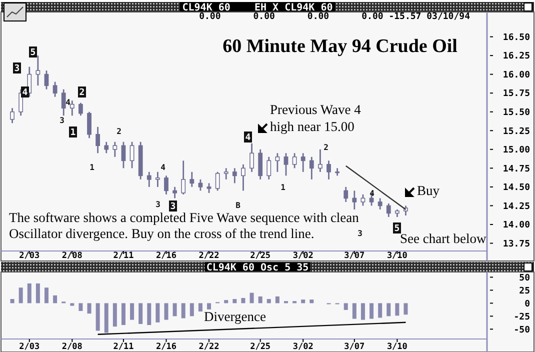 The image size is (535, 352). I want to click on chart-subtitle: CL94K 60 EH X CL94K 60, so click(257, 8).